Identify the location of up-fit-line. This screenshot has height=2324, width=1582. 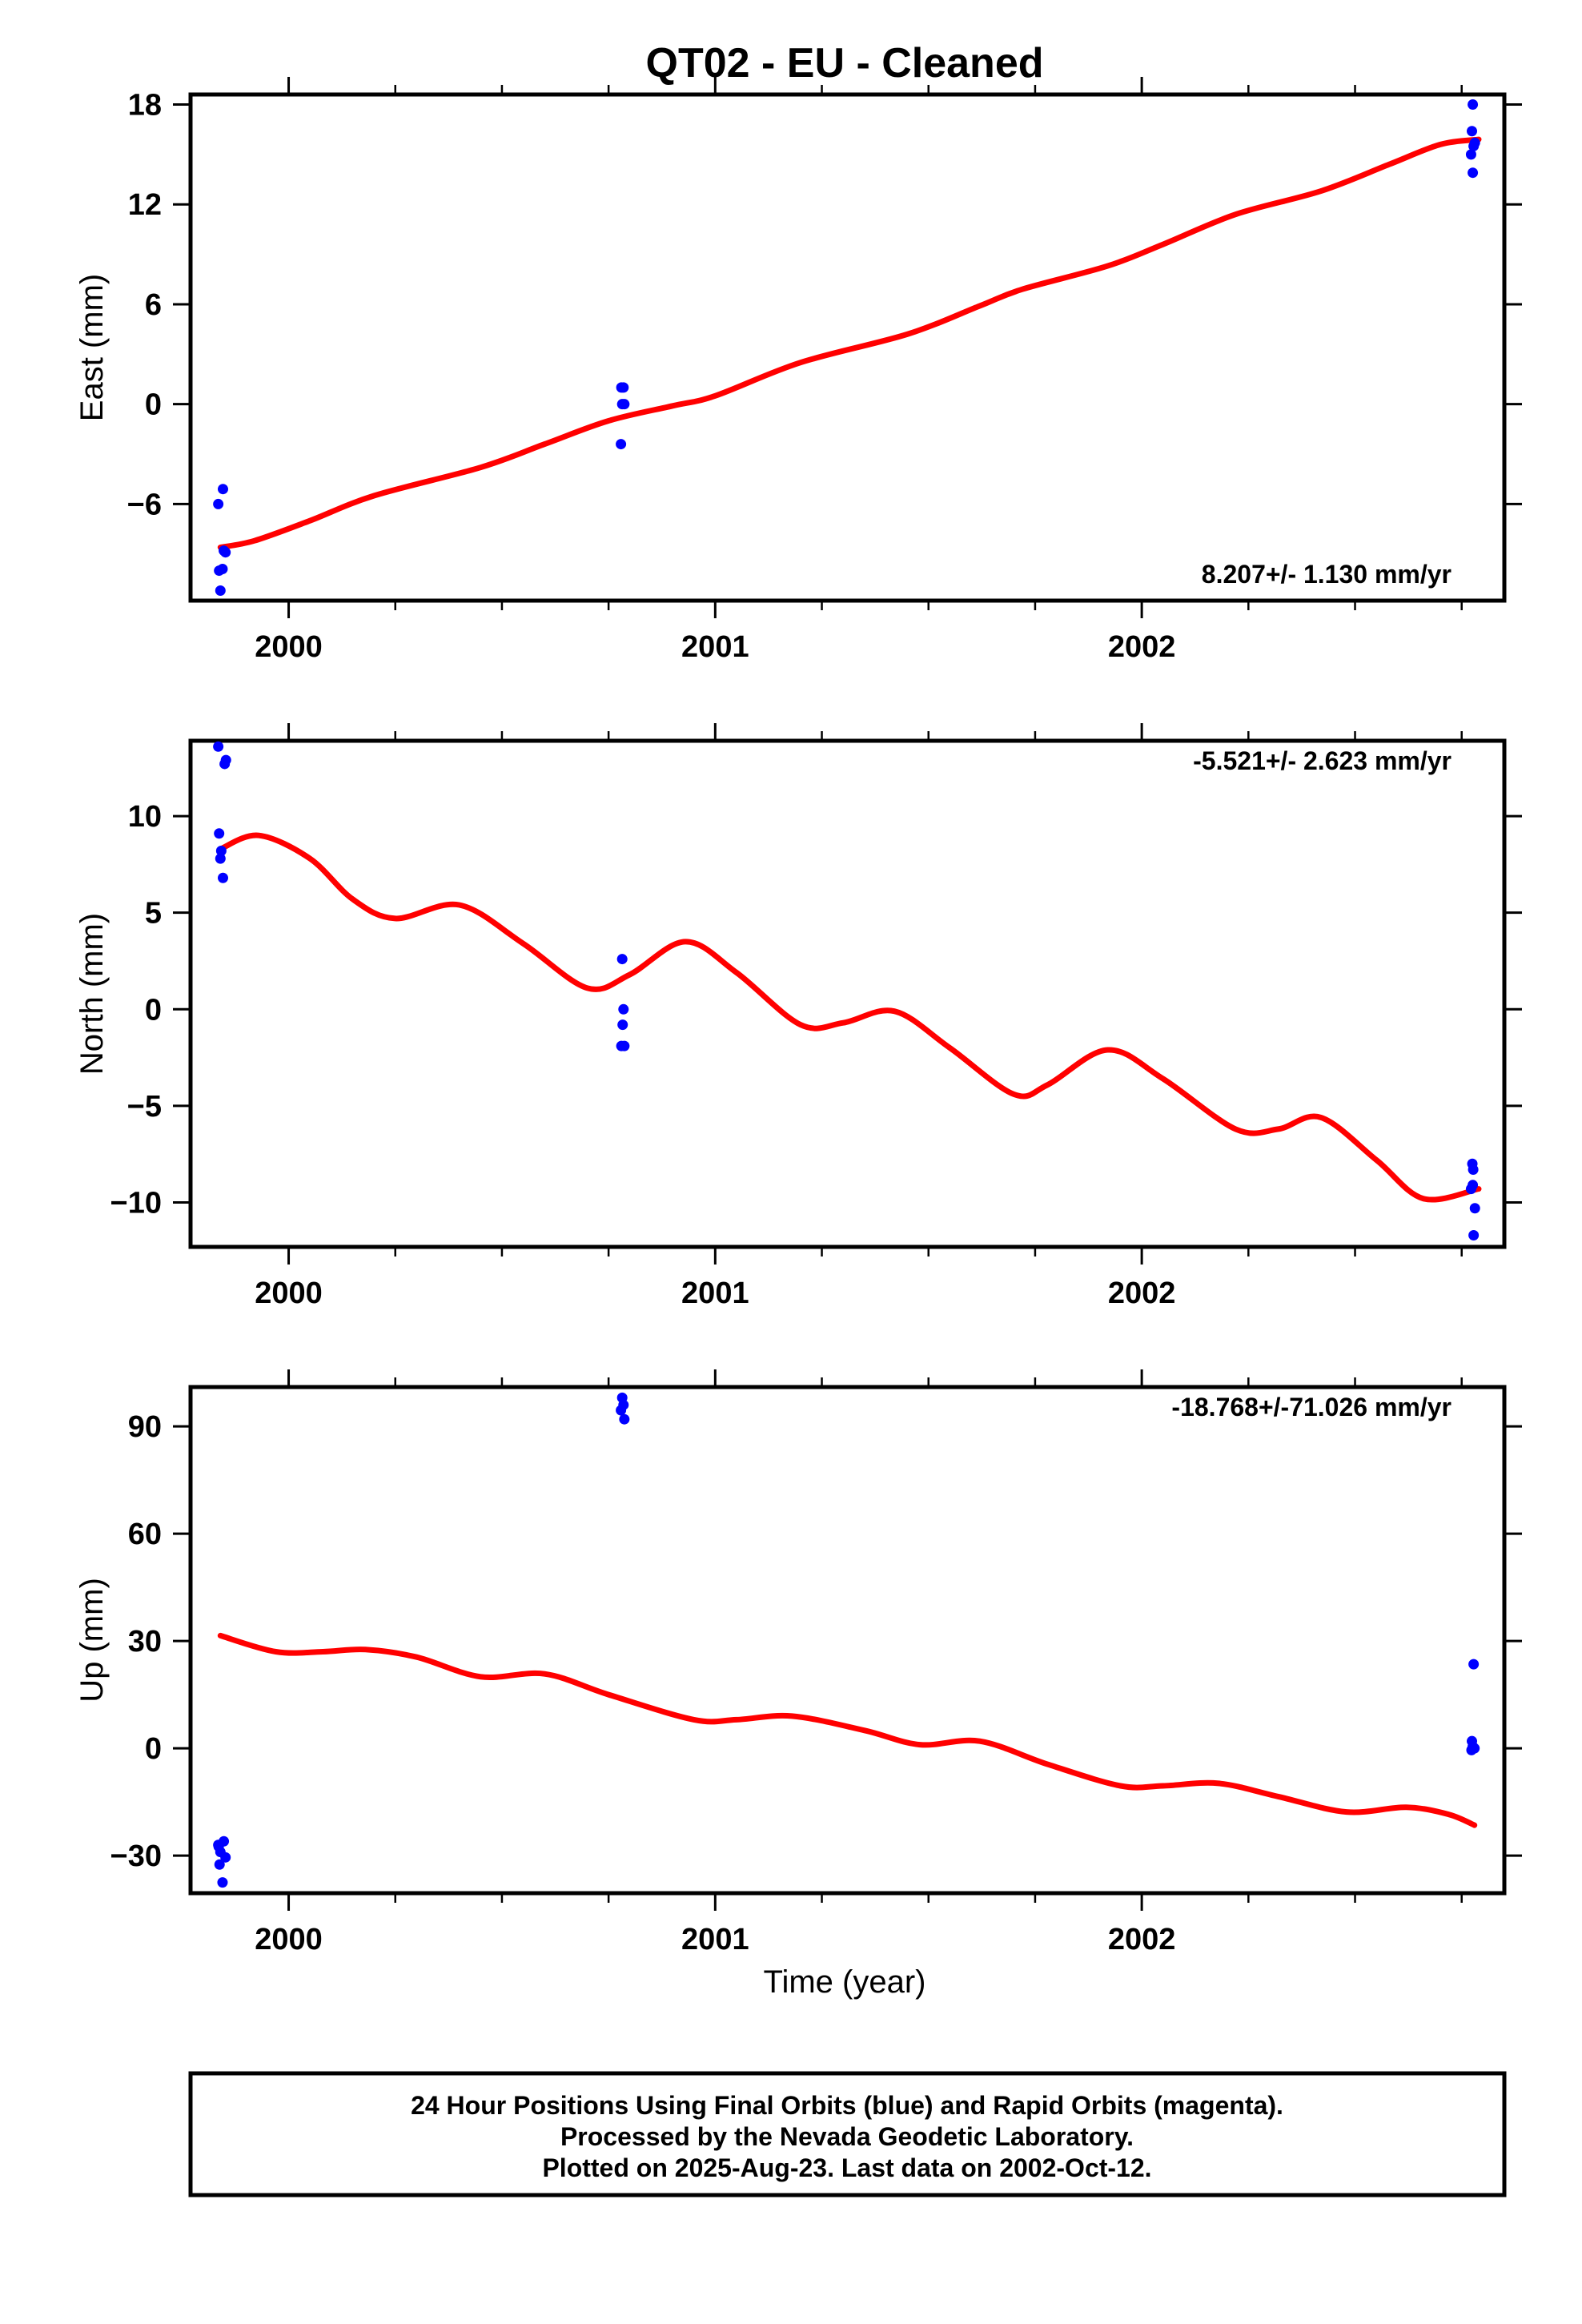
(847, 1730).